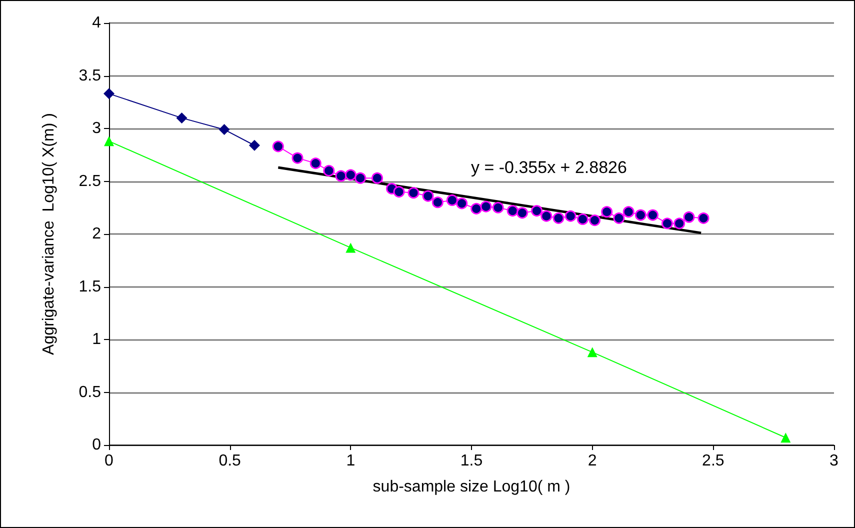 This screenshot has width=855, height=528. I want to click on x-tick-label: 0, so click(109, 461).